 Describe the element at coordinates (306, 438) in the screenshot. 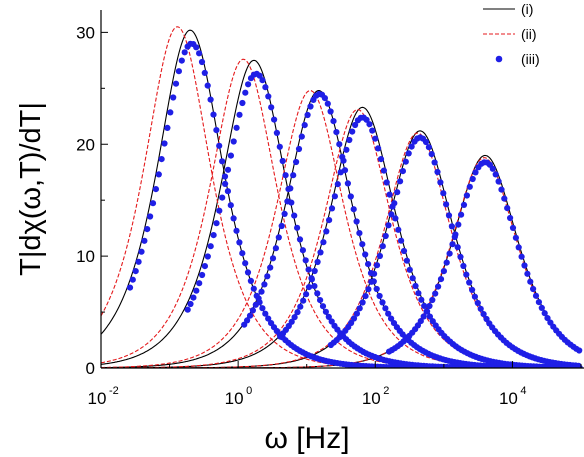

I see `x-axis-label: ω [Hz]` at that location.